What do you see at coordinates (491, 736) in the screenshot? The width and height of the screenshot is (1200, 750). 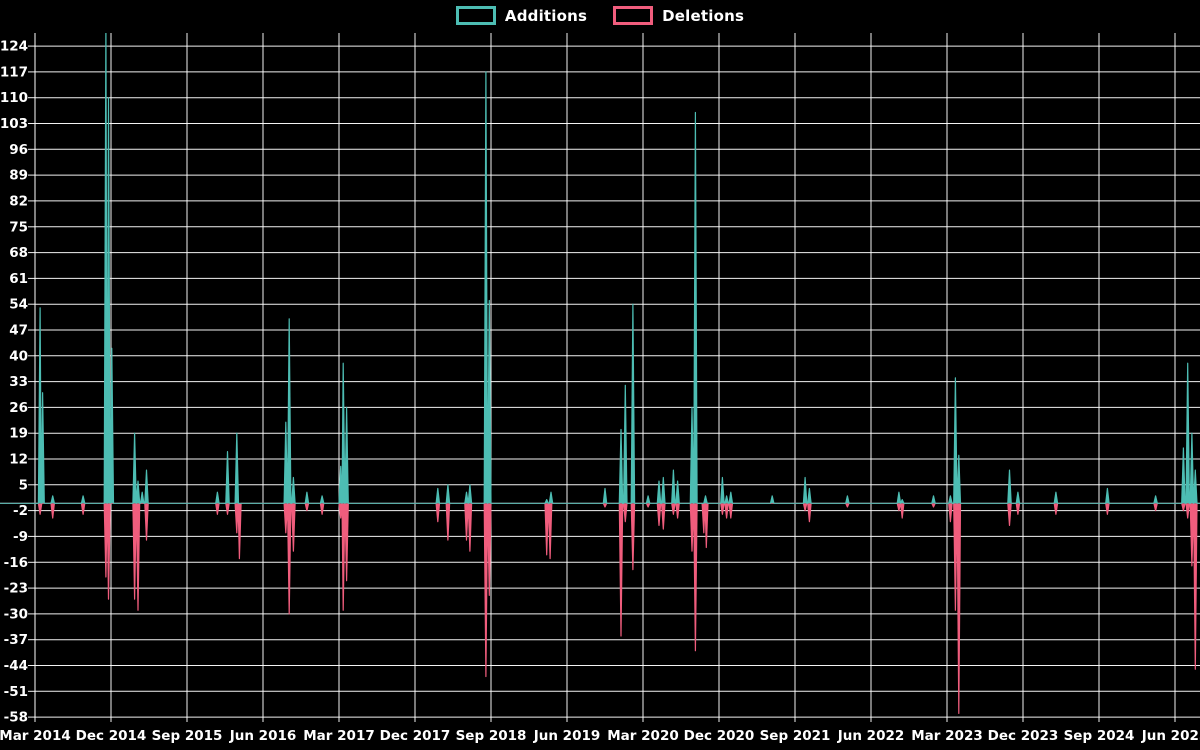 I see `svg-text: Sep 2018` at bounding box center [491, 736].